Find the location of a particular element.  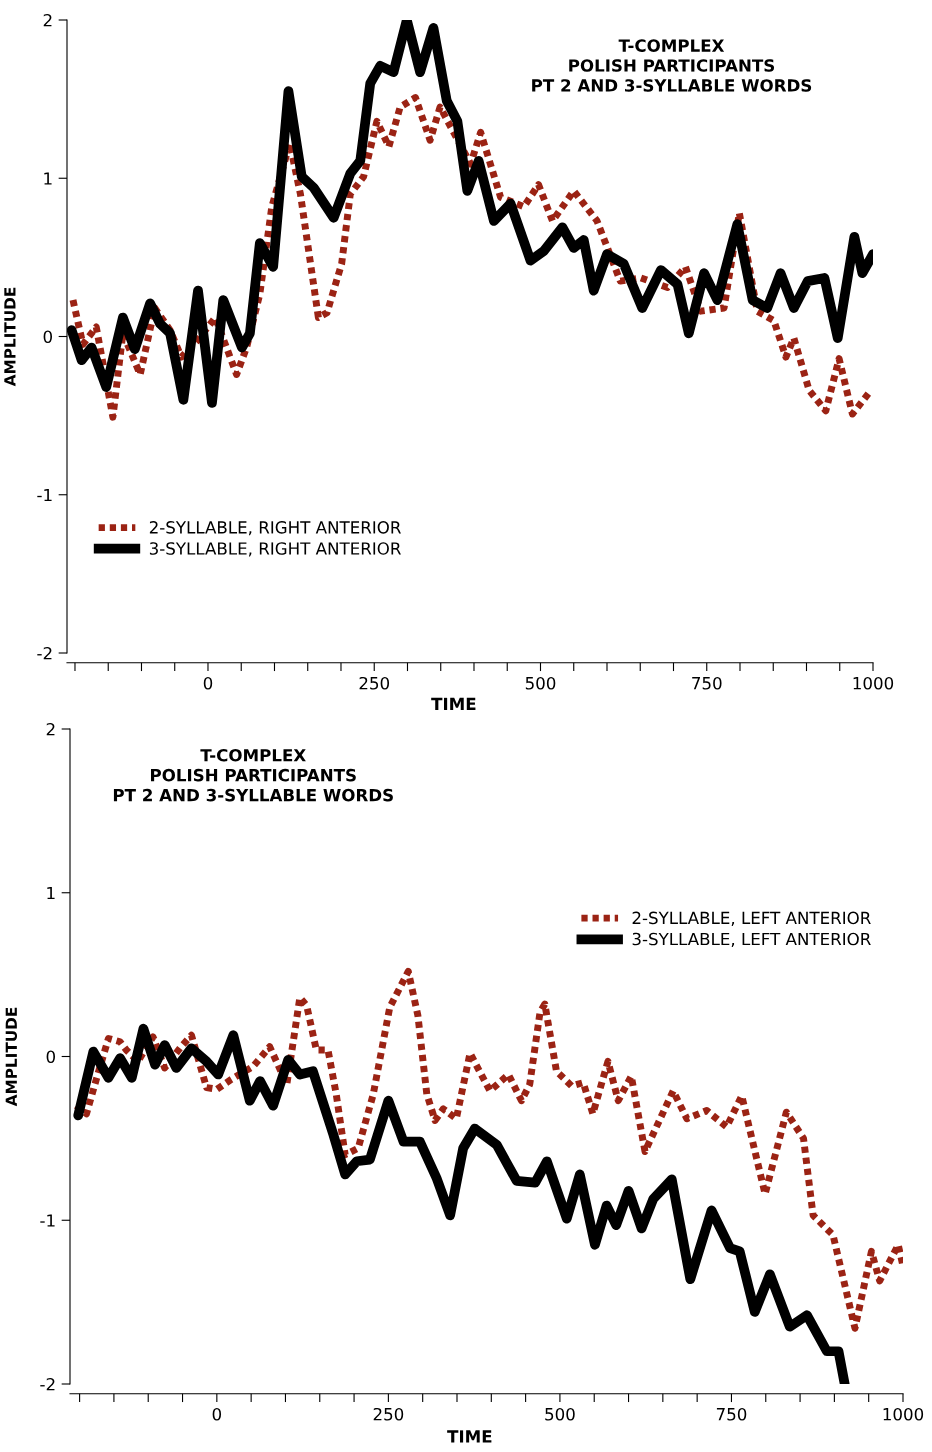

legend-label: 3-SYLLABLE, RIGHT ANTERIOR is located at coordinates (275, 549).